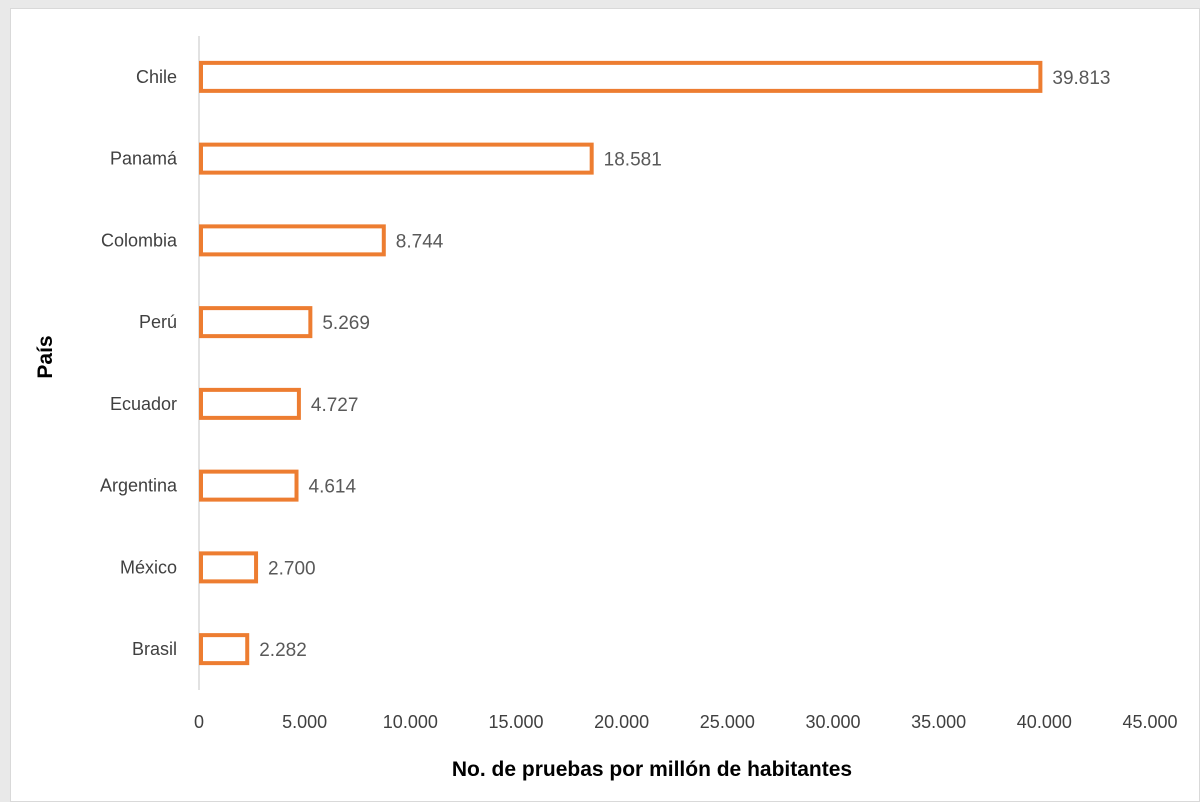 This screenshot has width=1200, height=802. I want to click on x-tick-label: 45.000, so click(1149, 722).